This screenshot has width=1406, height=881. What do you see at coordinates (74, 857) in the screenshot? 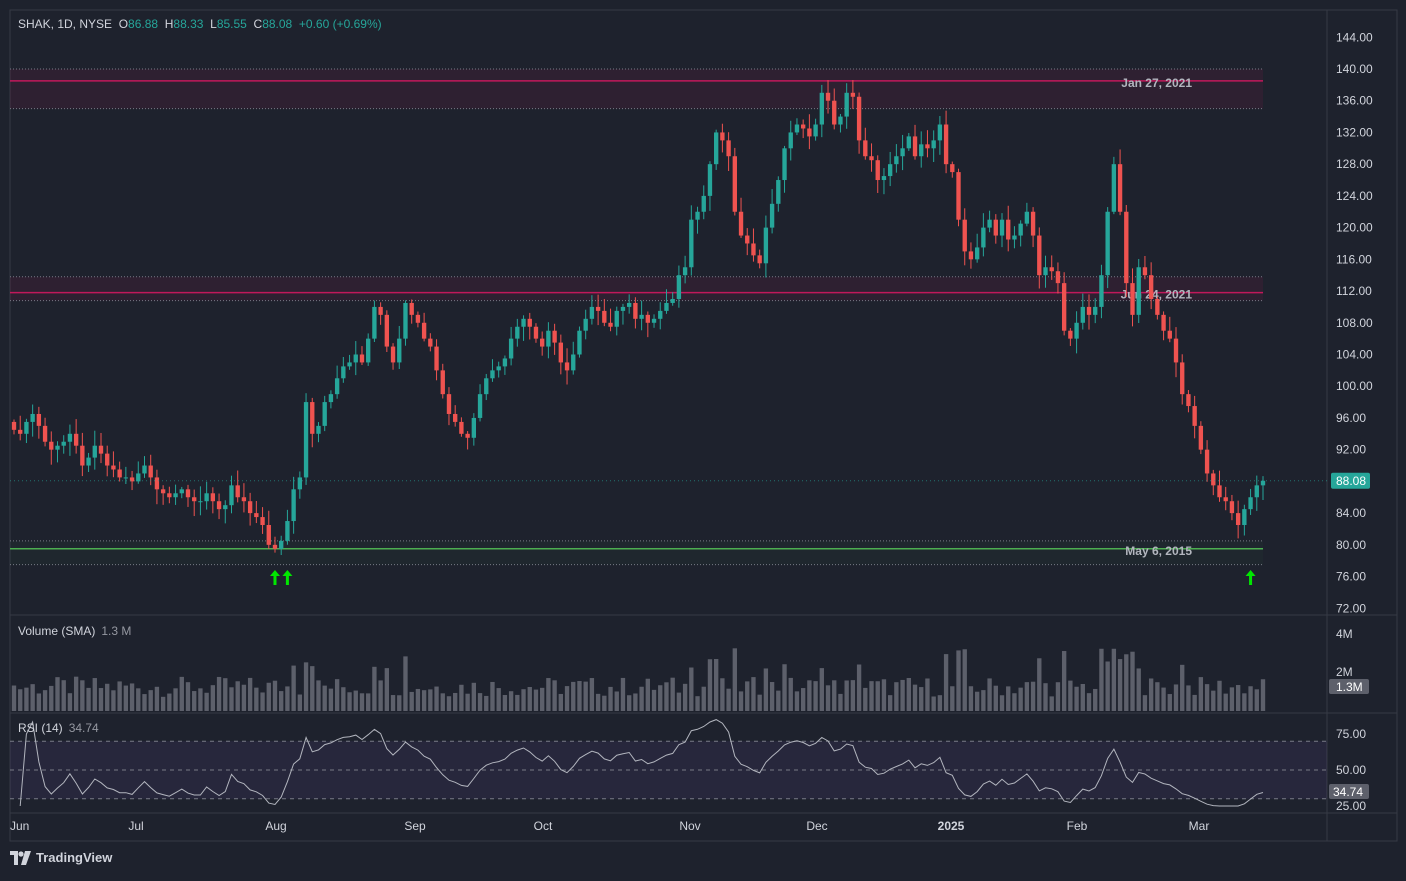
I see `brand-label: TradingView` at bounding box center [74, 857].